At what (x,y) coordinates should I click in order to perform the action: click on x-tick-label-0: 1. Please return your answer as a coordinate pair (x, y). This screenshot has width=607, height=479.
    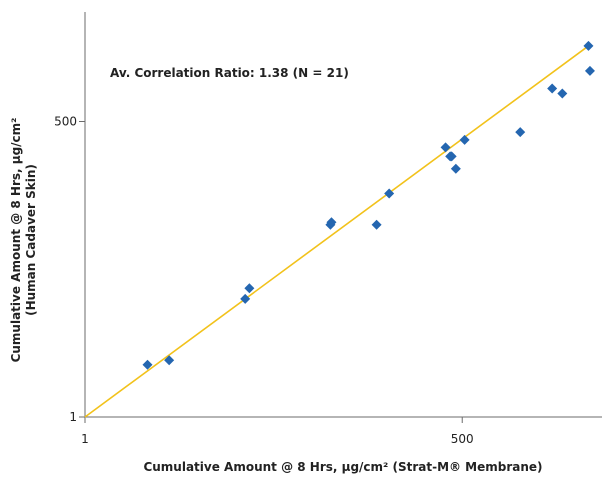
    Looking at the image, I should click on (85, 439).